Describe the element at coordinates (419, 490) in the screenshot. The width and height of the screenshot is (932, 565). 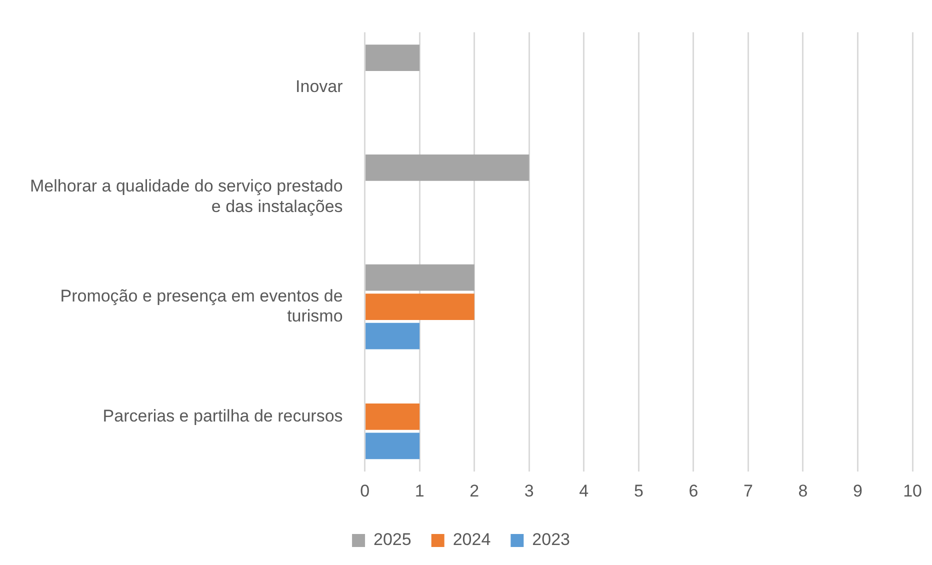
I see `x-tick-label: 1` at that location.